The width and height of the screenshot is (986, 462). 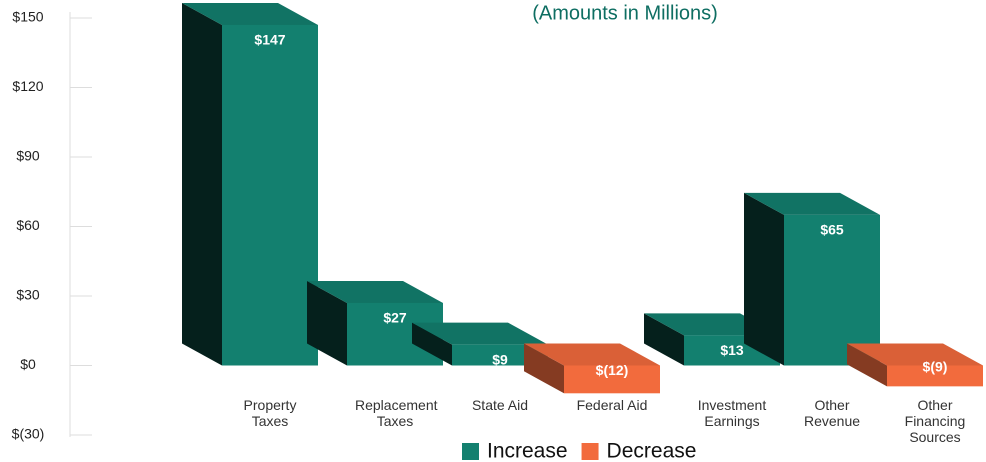 What do you see at coordinates (935, 367) in the screenshot?
I see `data-label: $(9)` at bounding box center [935, 367].